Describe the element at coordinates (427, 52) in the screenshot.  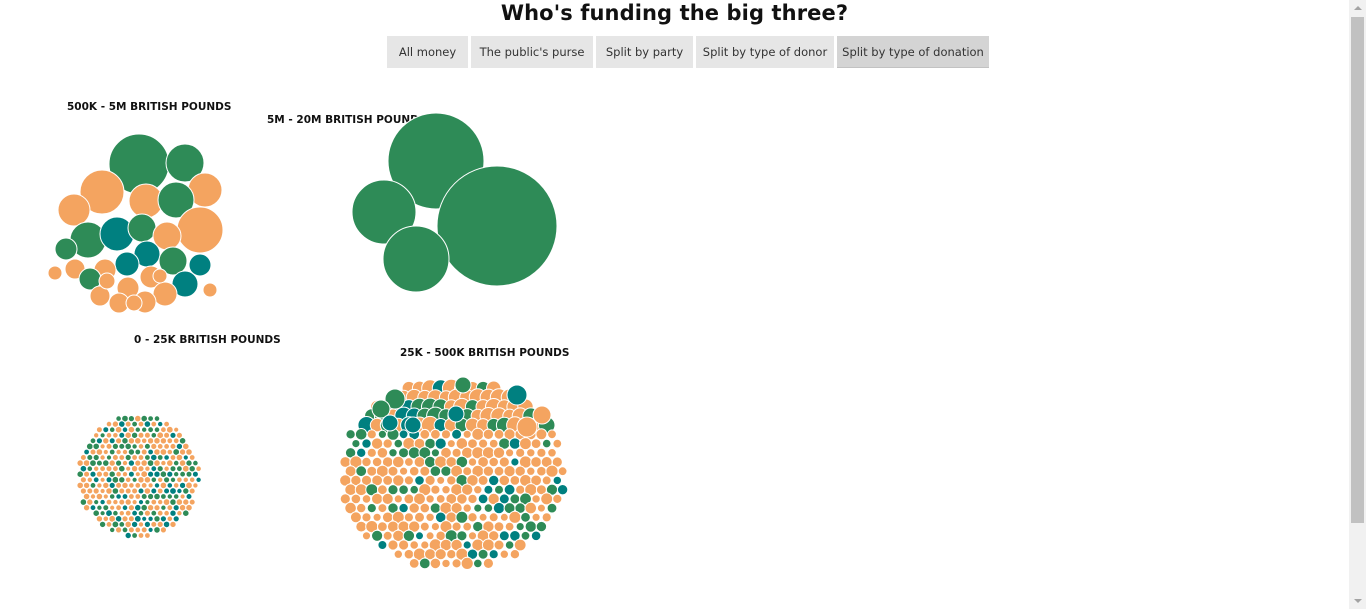
I see `tab-all-money: All money` at that location.